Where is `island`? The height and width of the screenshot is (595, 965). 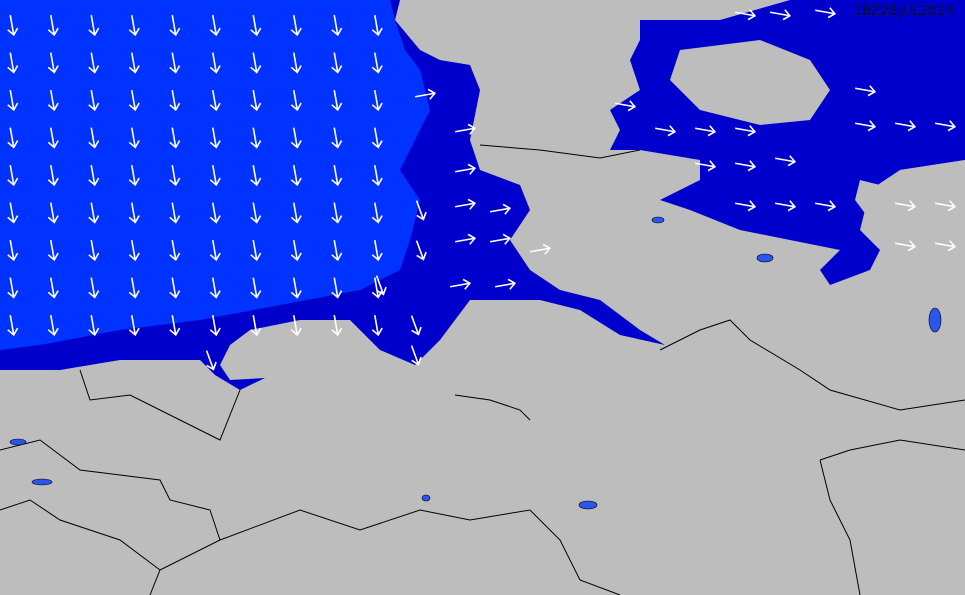
island is located at coordinates (887, 205).